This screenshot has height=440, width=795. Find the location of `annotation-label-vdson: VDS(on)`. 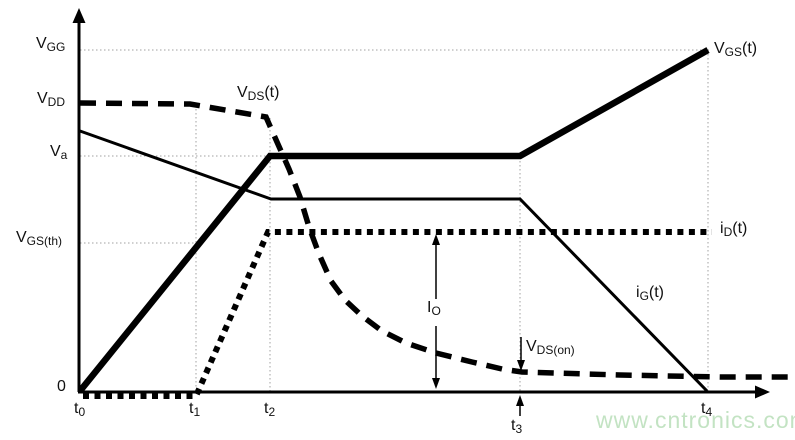

annotation-label-vdson: VDS(on) is located at coordinates (550, 347).